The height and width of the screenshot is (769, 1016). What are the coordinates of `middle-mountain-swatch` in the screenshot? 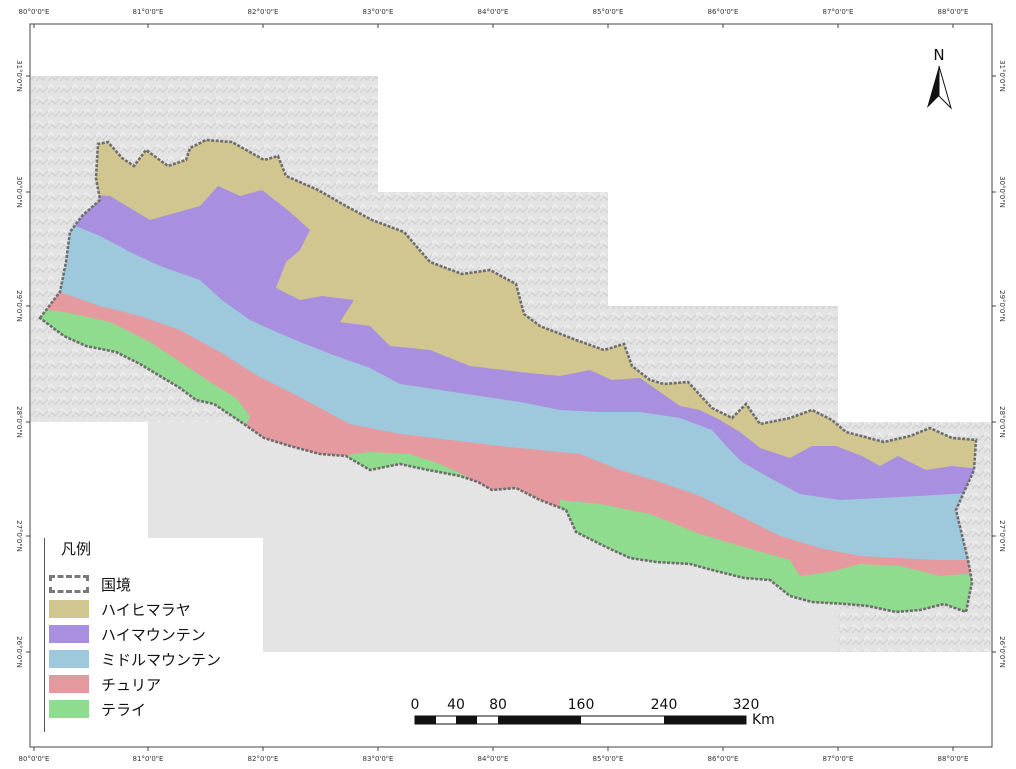 It's located at (69, 659).